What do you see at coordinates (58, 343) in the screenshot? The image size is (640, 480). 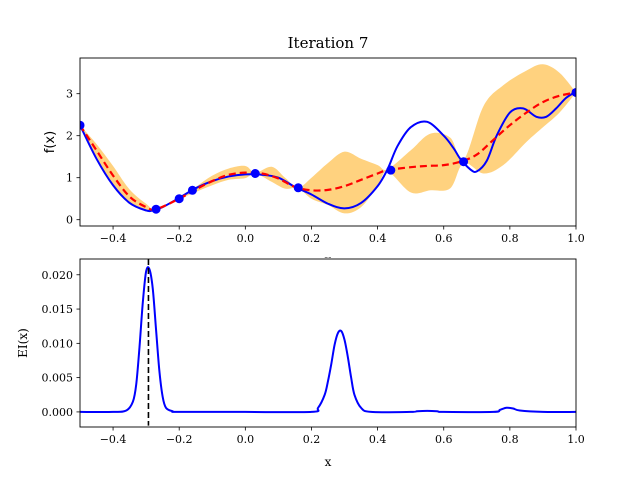 I see `y-tick-label: 0.010` at bounding box center [58, 343].